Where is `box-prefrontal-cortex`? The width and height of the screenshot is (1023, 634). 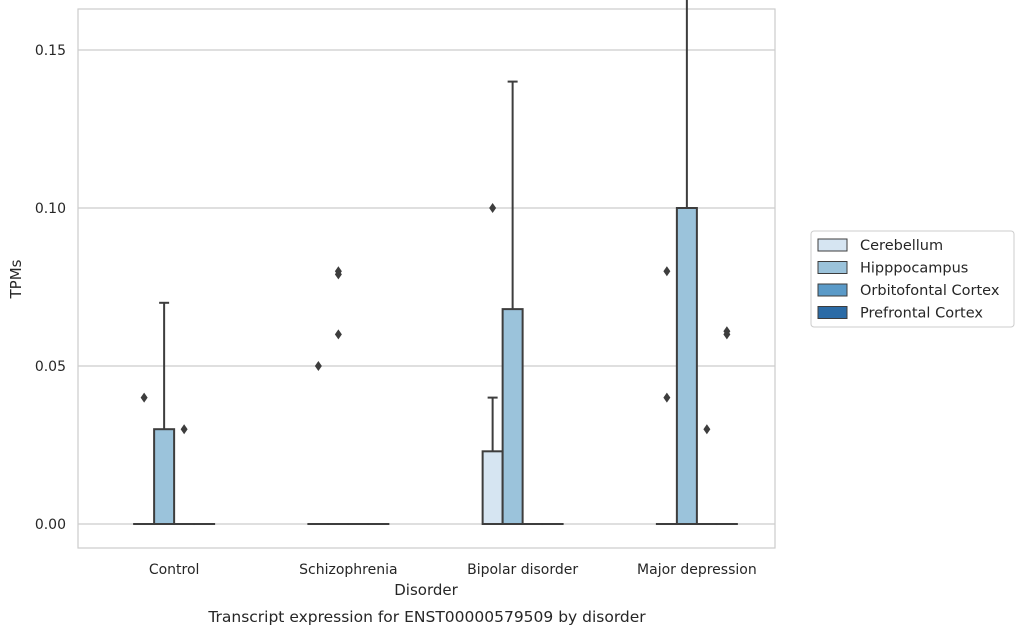
box-prefrontal-cortex is located at coordinates (726, 426).